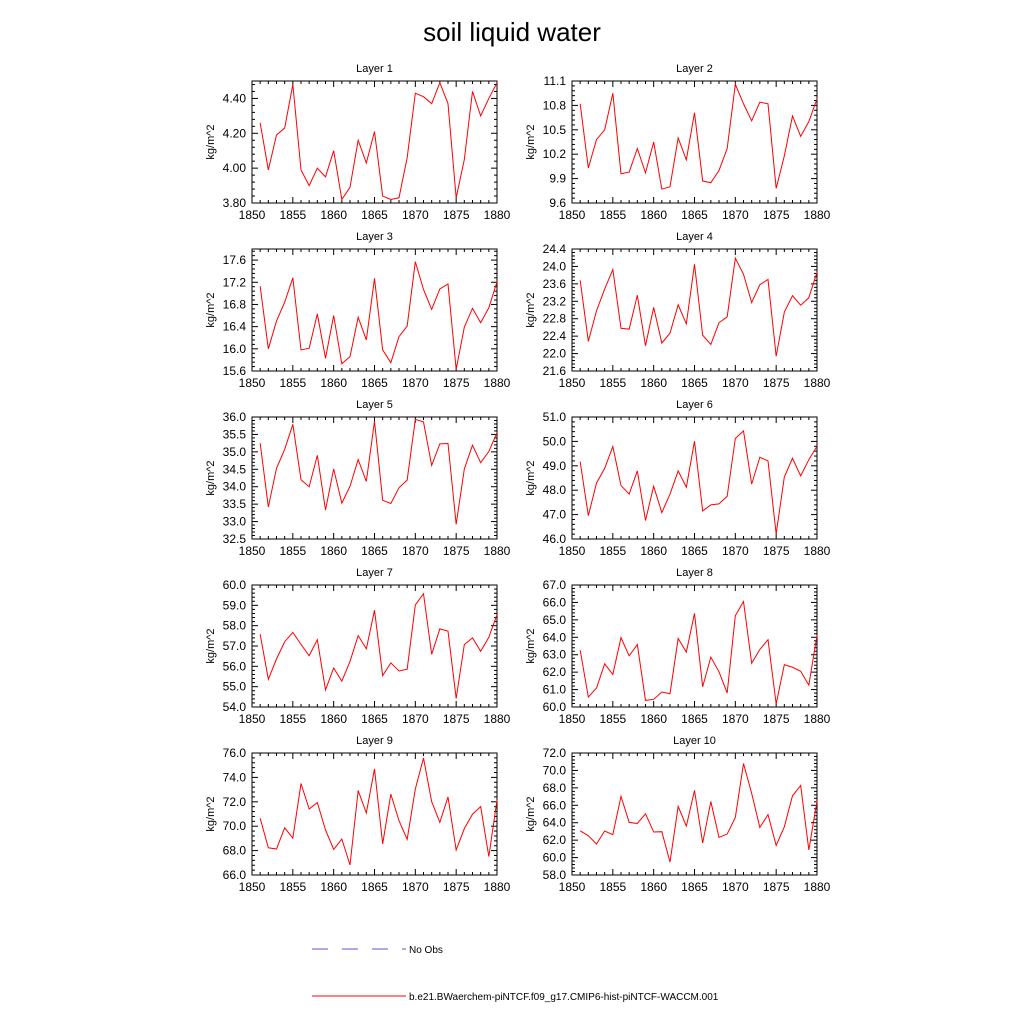 The height and width of the screenshot is (1024, 1024). What do you see at coordinates (555, 441) in the screenshot?
I see `y-tick-label: 50.0` at bounding box center [555, 441].